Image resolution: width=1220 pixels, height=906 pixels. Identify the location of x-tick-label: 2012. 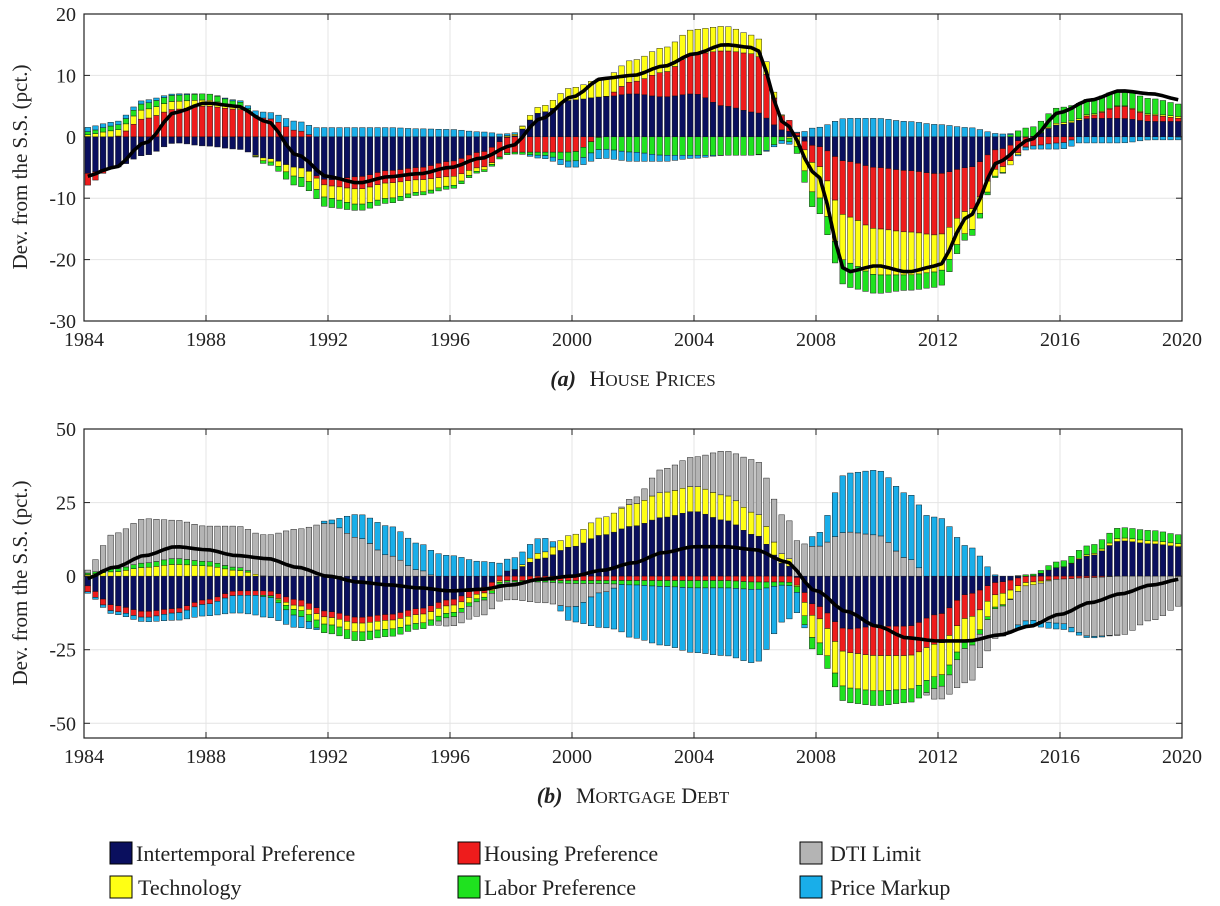
(938, 757).